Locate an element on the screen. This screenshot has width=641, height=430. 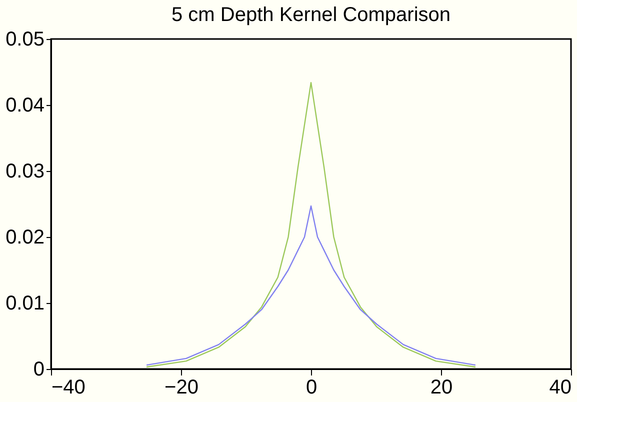
y-tick-label: 0.05 is located at coordinates (25, 39).